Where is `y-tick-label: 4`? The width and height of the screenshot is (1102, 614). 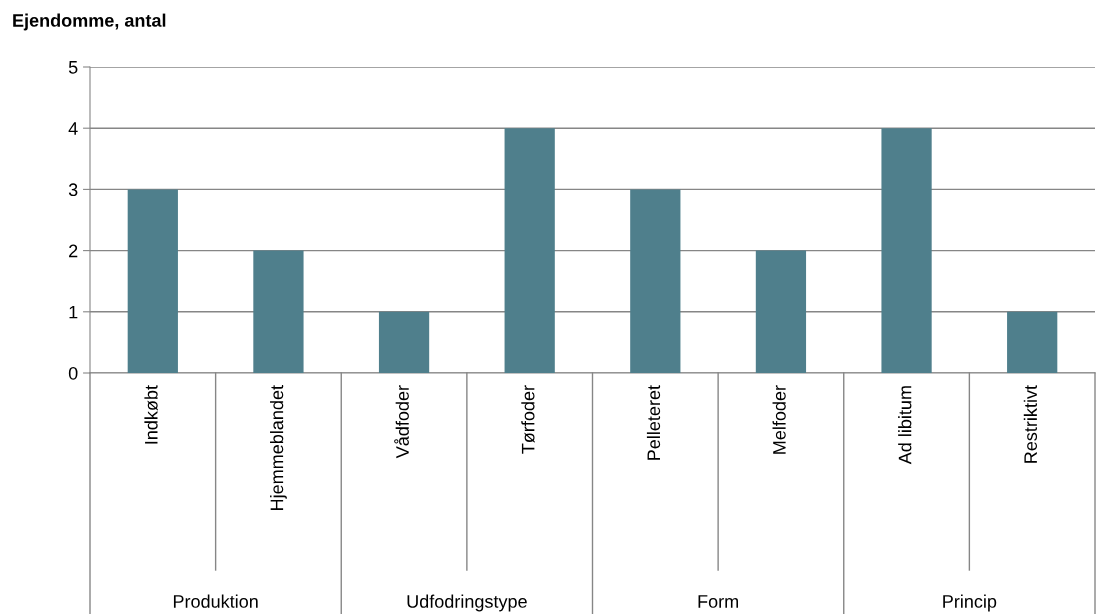
y-tick-label: 4 is located at coordinates (73, 128).